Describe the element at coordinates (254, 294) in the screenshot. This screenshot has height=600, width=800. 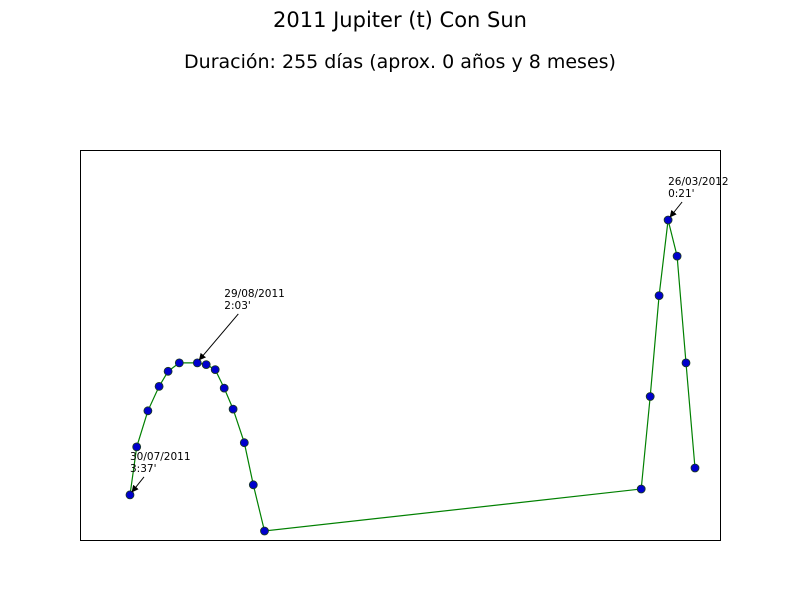
I see `annotation-date: 29/08/2011` at that location.